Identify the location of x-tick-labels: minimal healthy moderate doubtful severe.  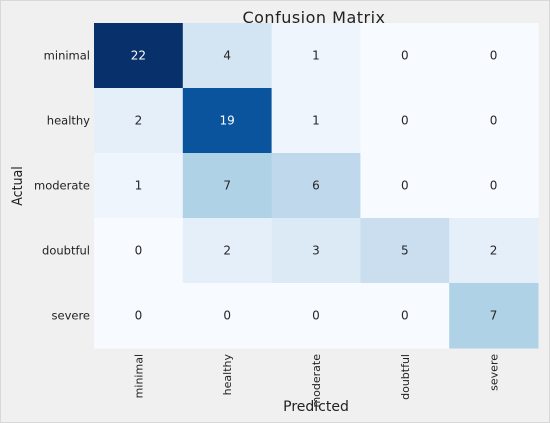
(316, 381).